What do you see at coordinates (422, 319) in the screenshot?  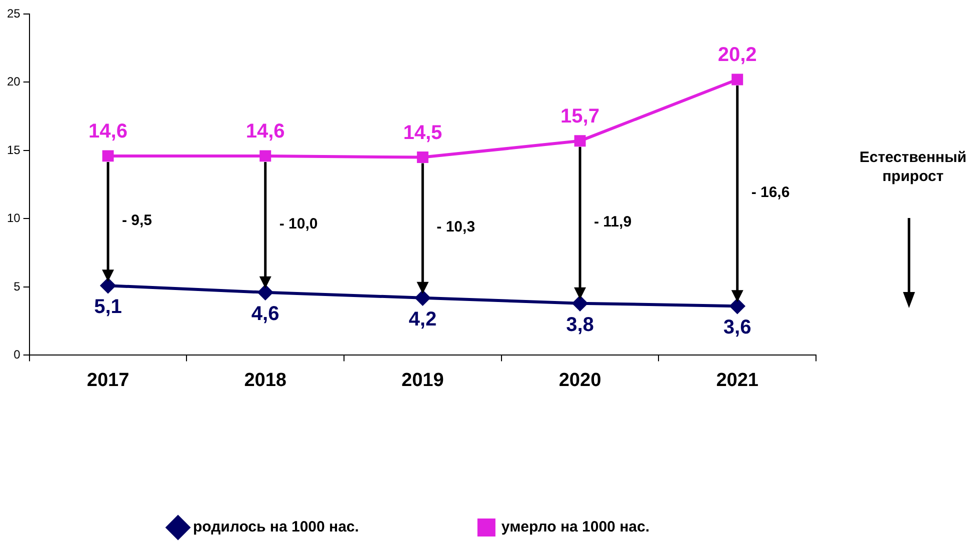 I see `data-label: 4,2` at bounding box center [422, 319].